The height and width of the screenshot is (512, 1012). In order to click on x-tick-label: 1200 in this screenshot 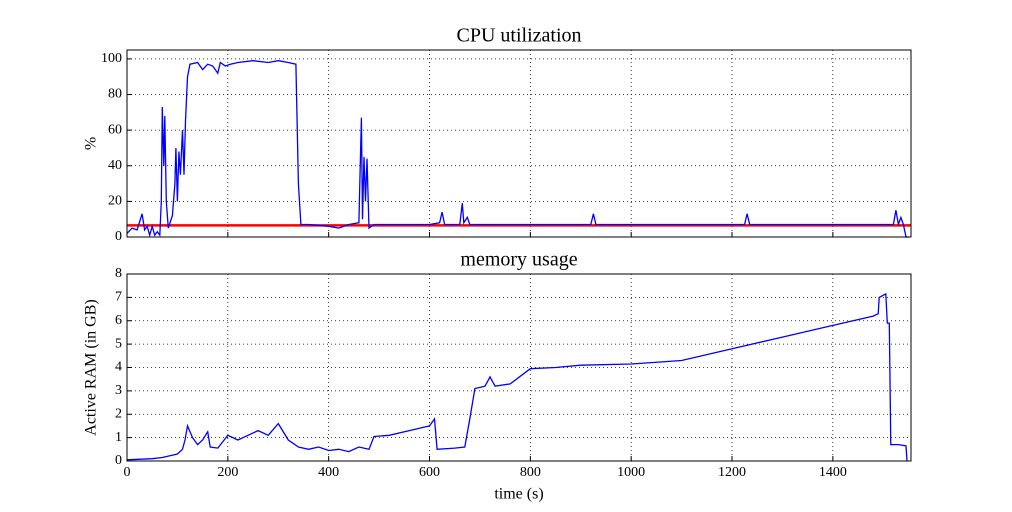, I will do `click(732, 472)`.